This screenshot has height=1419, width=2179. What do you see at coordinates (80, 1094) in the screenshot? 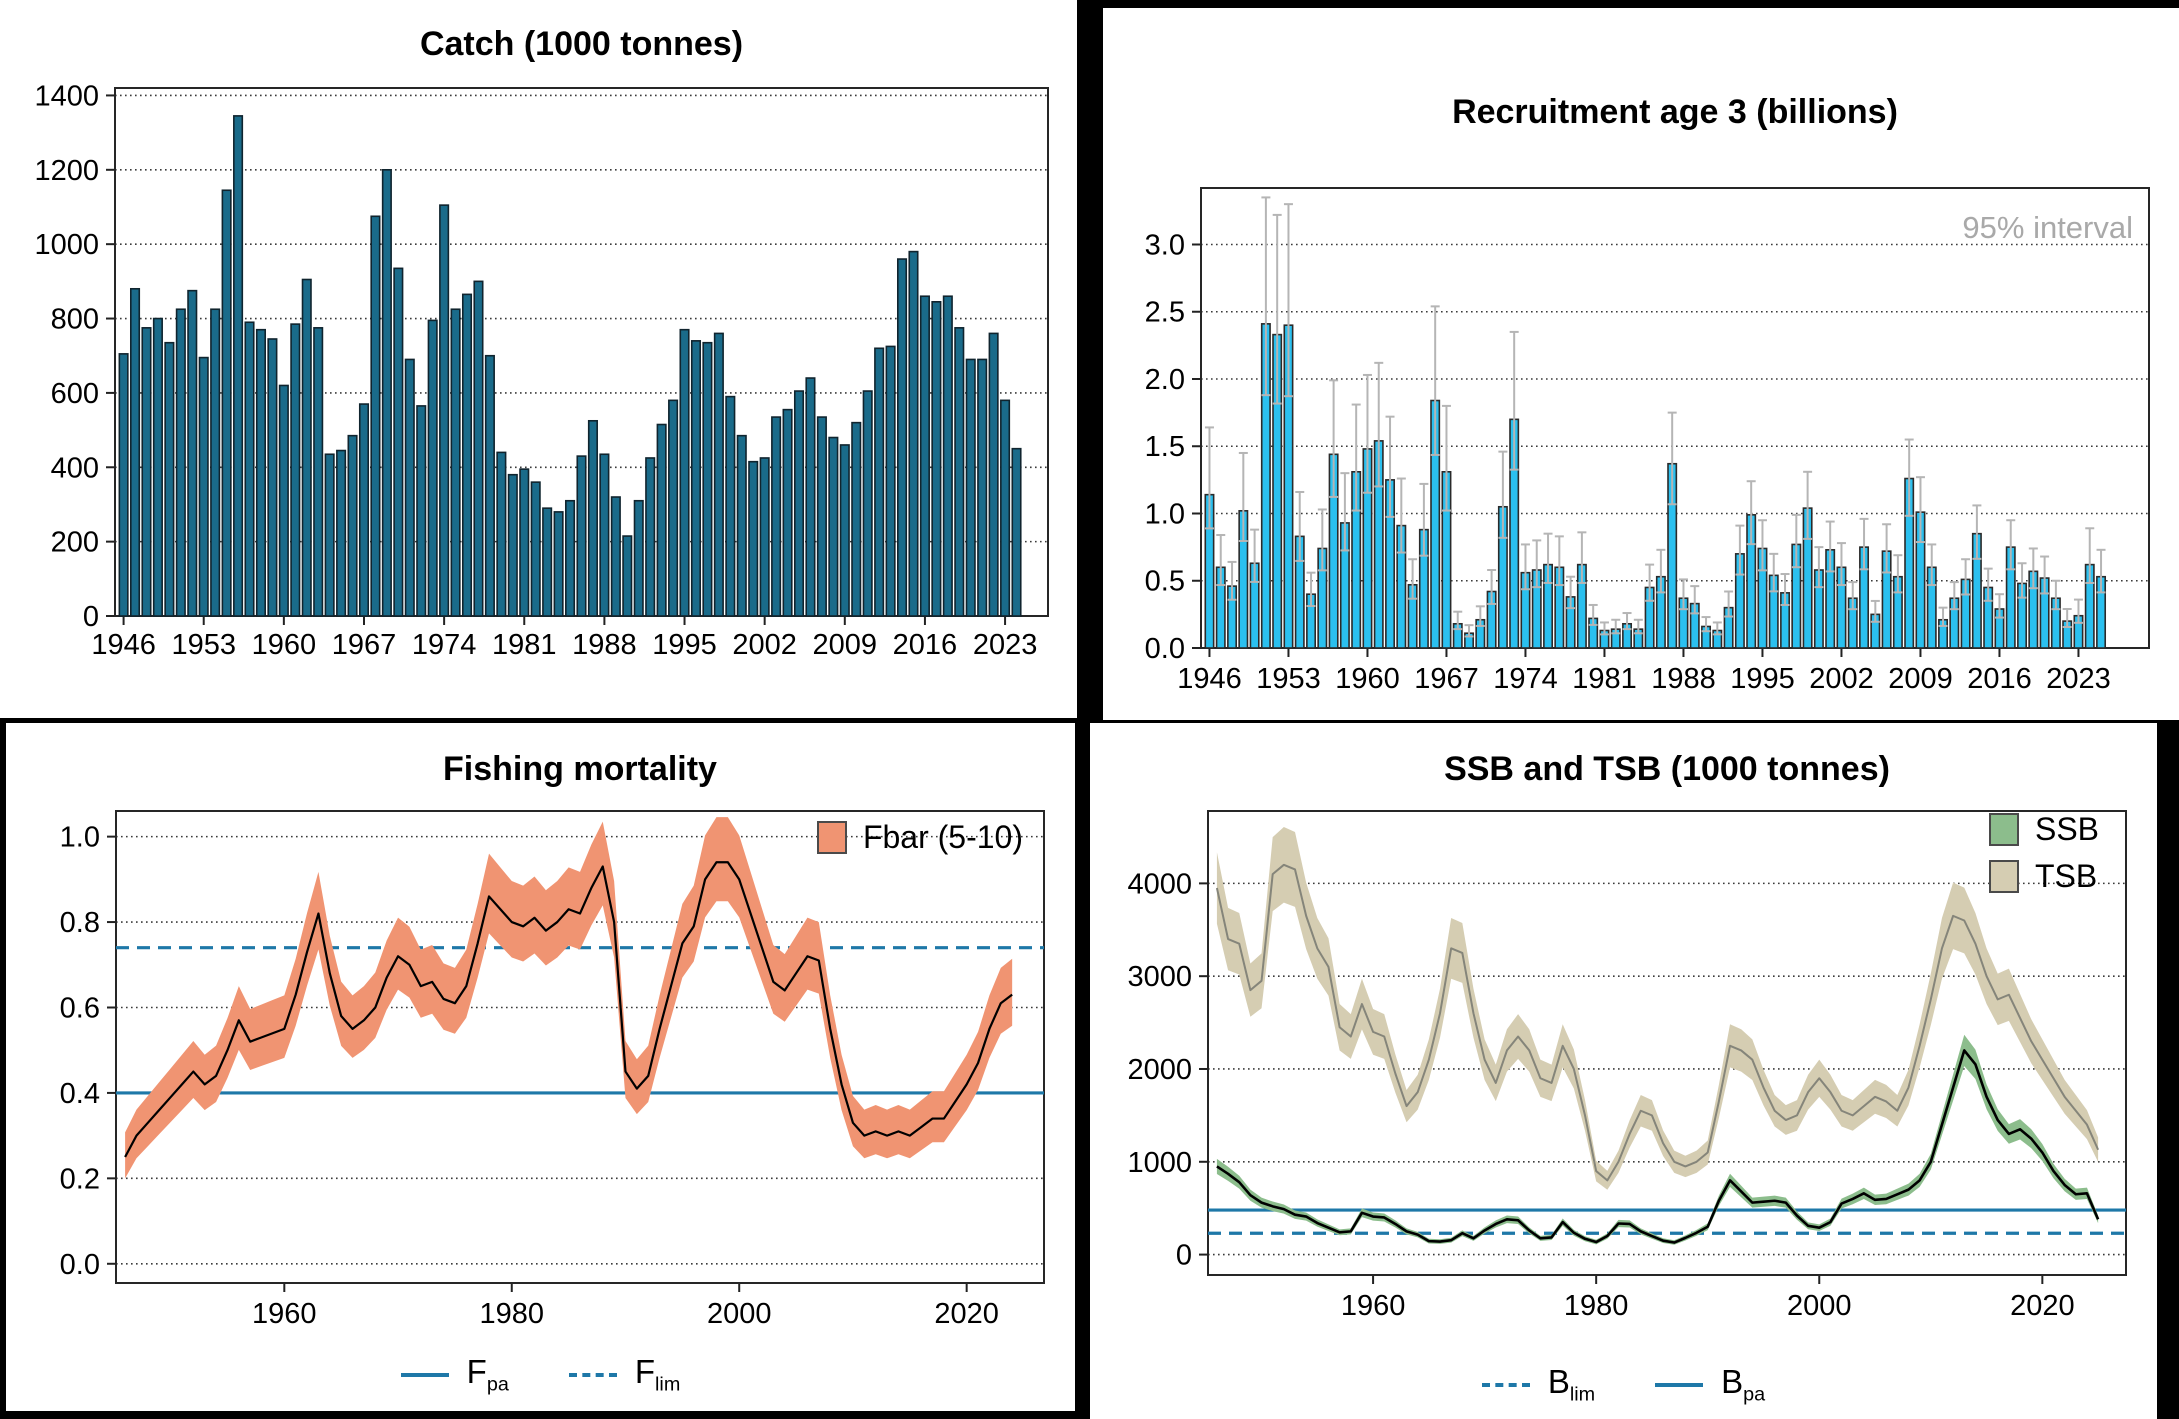
I see `svg-text: 0.4` at bounding box center [80, 1094].